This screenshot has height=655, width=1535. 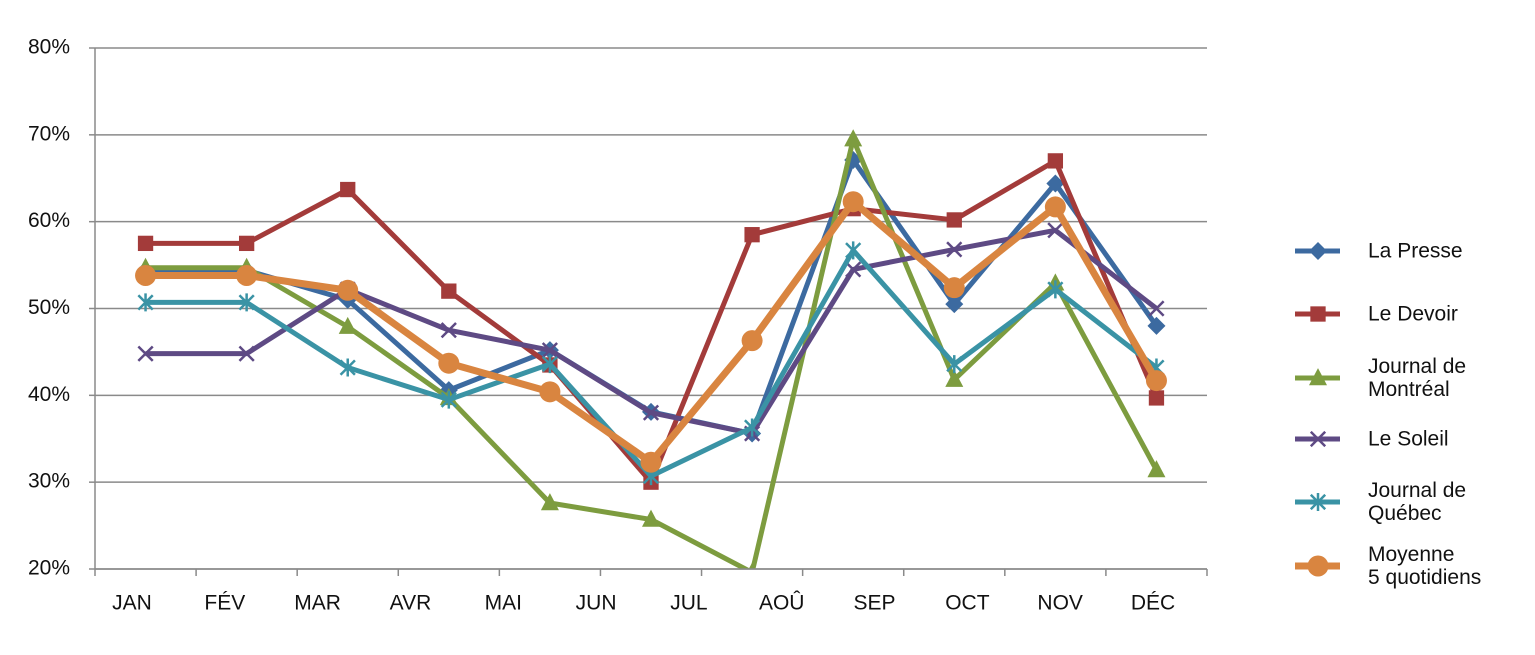 What do you see at coordinates (967, 603) in the screenshot?
I see `x-tick-label: OCT` at bounding box center [967, 603].